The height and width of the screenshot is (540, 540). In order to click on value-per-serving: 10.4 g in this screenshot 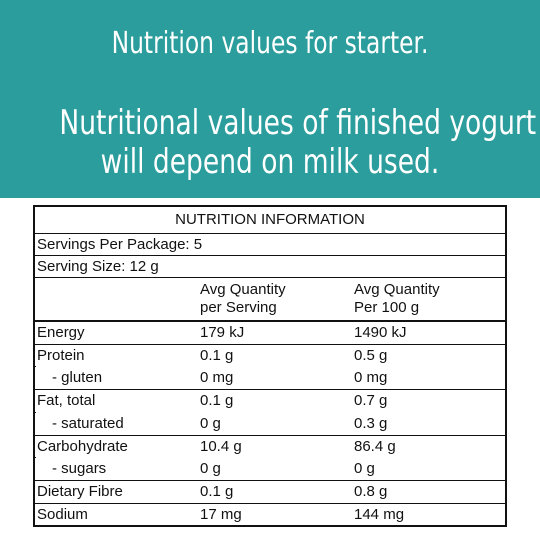, I will do `click(221, 446)`.